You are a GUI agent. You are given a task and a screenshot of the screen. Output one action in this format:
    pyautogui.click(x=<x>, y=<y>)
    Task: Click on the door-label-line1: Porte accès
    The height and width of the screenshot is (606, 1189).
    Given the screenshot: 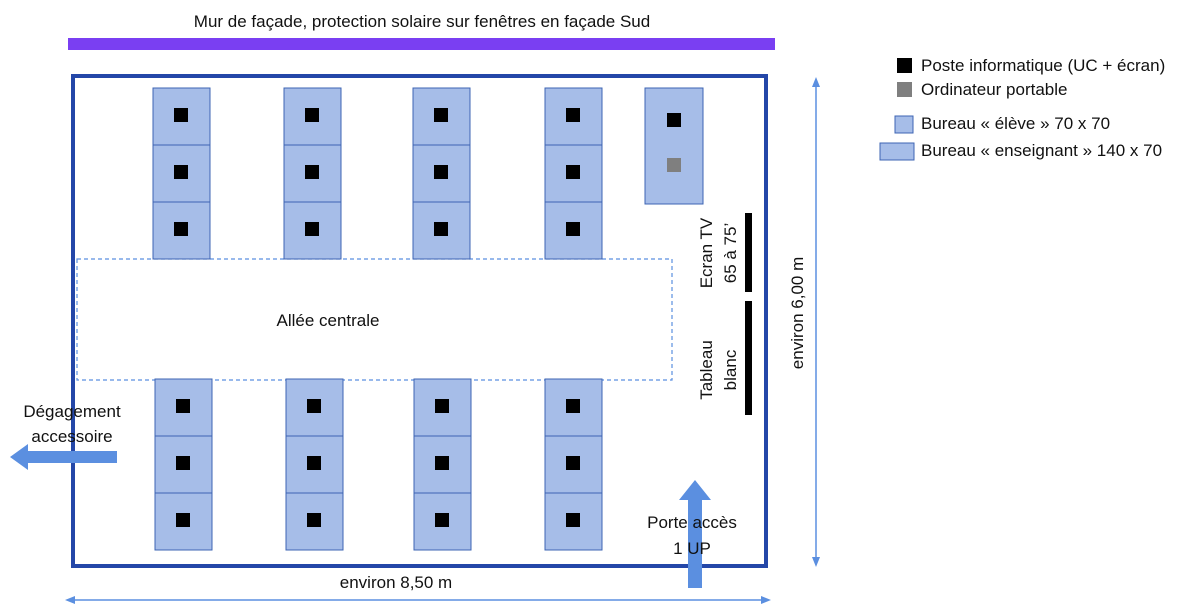 What is the action you would take?
    pyautogui.click(x=692, y=522)
    